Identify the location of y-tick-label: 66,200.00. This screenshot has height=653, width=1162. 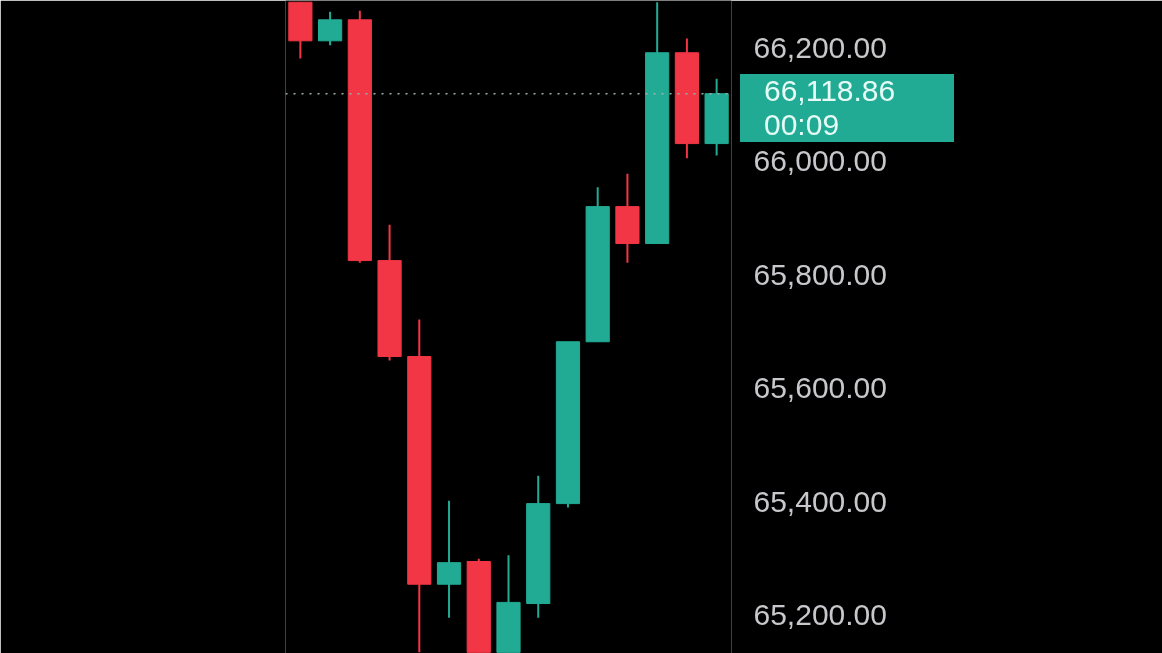
(820, 47).